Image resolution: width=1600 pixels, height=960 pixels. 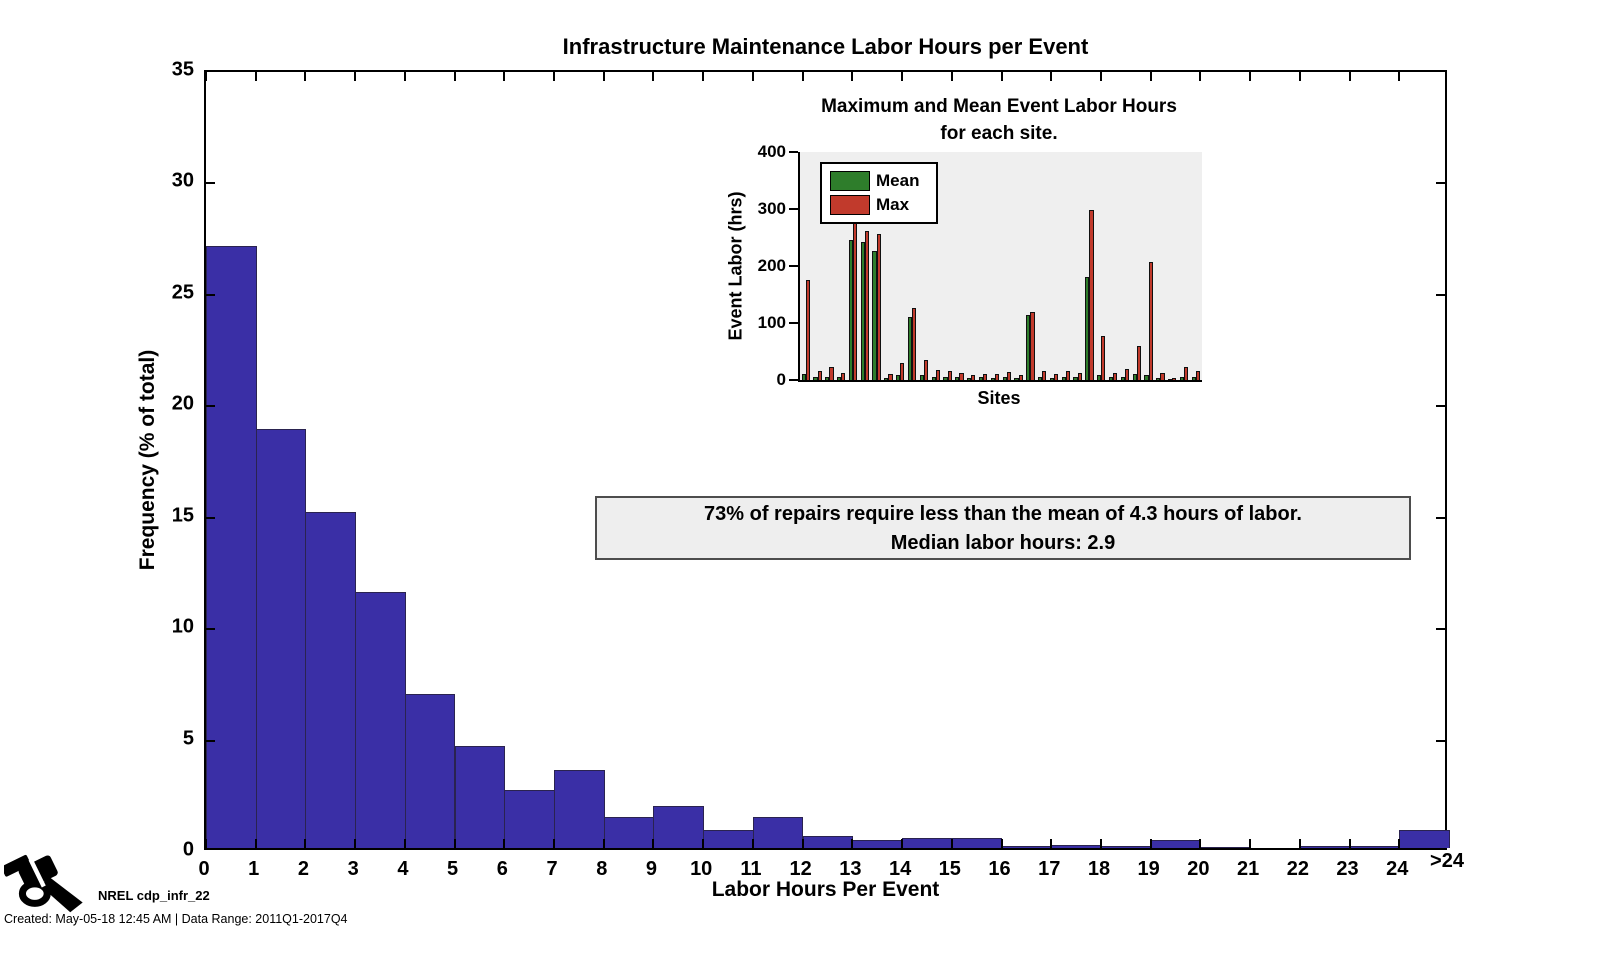 What do you see at coordinates (751, 869) in the screenshot?
I see `x-tick-label: 11` at bounding box center [751, 869].